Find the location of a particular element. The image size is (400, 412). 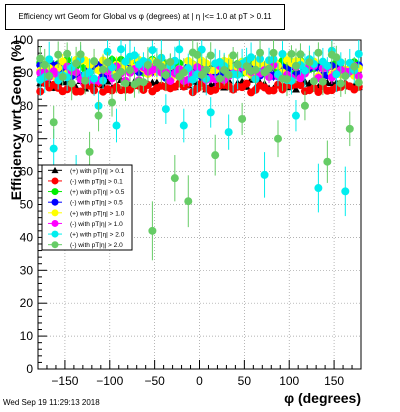

timestamp-footer: Wed Sep 19 11:29:13 2018 is located at coordinates (51, 402).